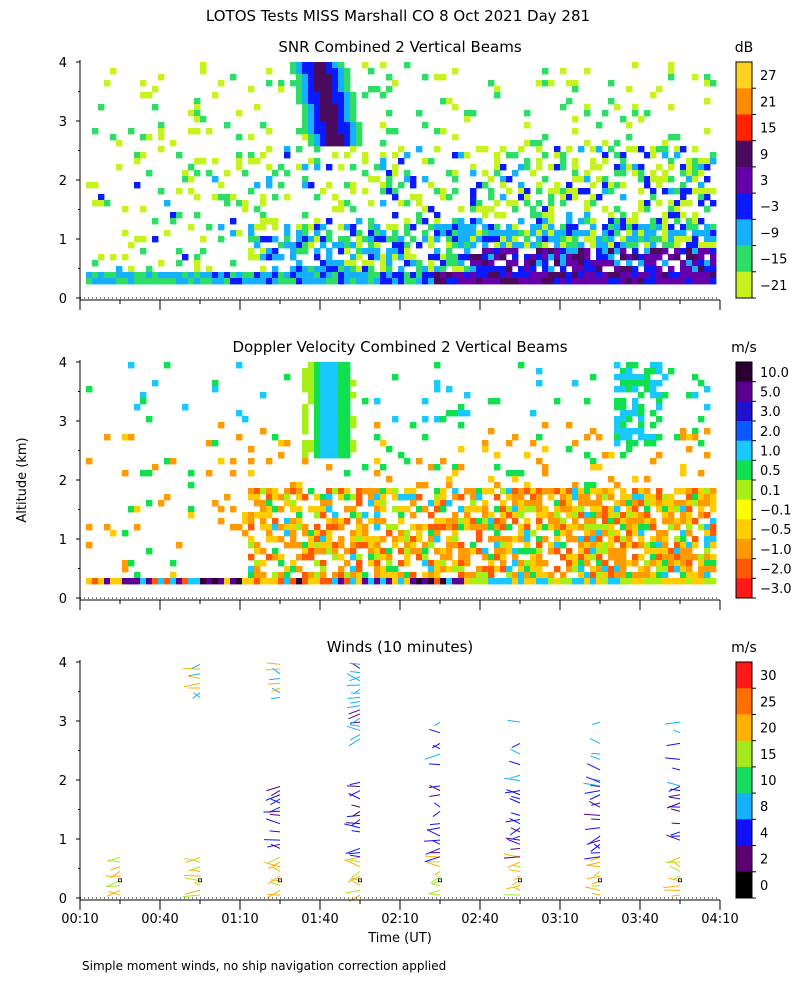 This screenshot has width=800, height=1000. Describe the element at coordinates (559, 919) in the screenshot. I see `x-tick-label: 03:10` at that location.